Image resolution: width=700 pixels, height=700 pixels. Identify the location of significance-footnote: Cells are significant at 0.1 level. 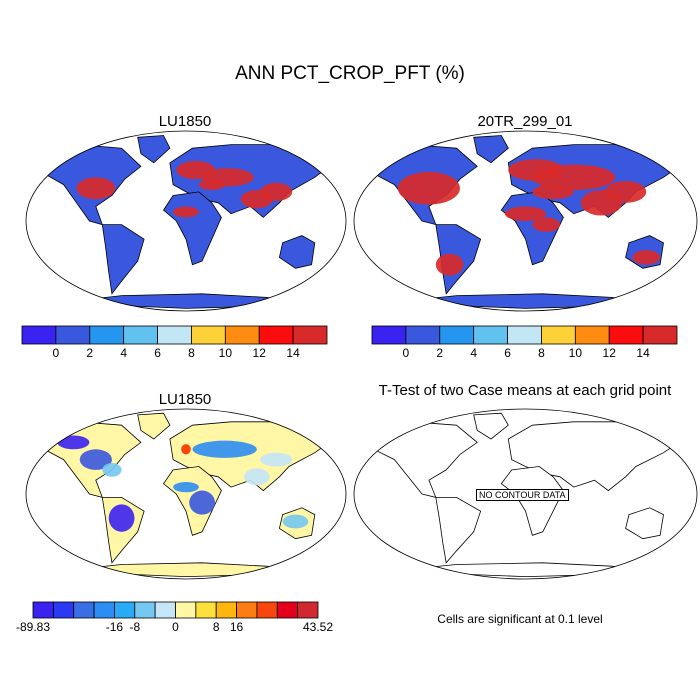
(520, 619).